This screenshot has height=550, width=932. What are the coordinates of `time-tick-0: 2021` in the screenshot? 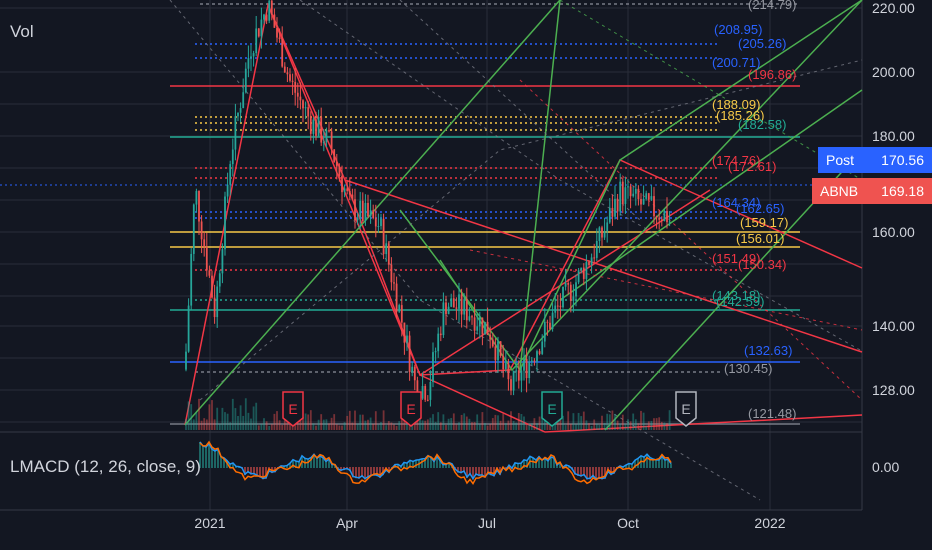 It's located at (209, 523).